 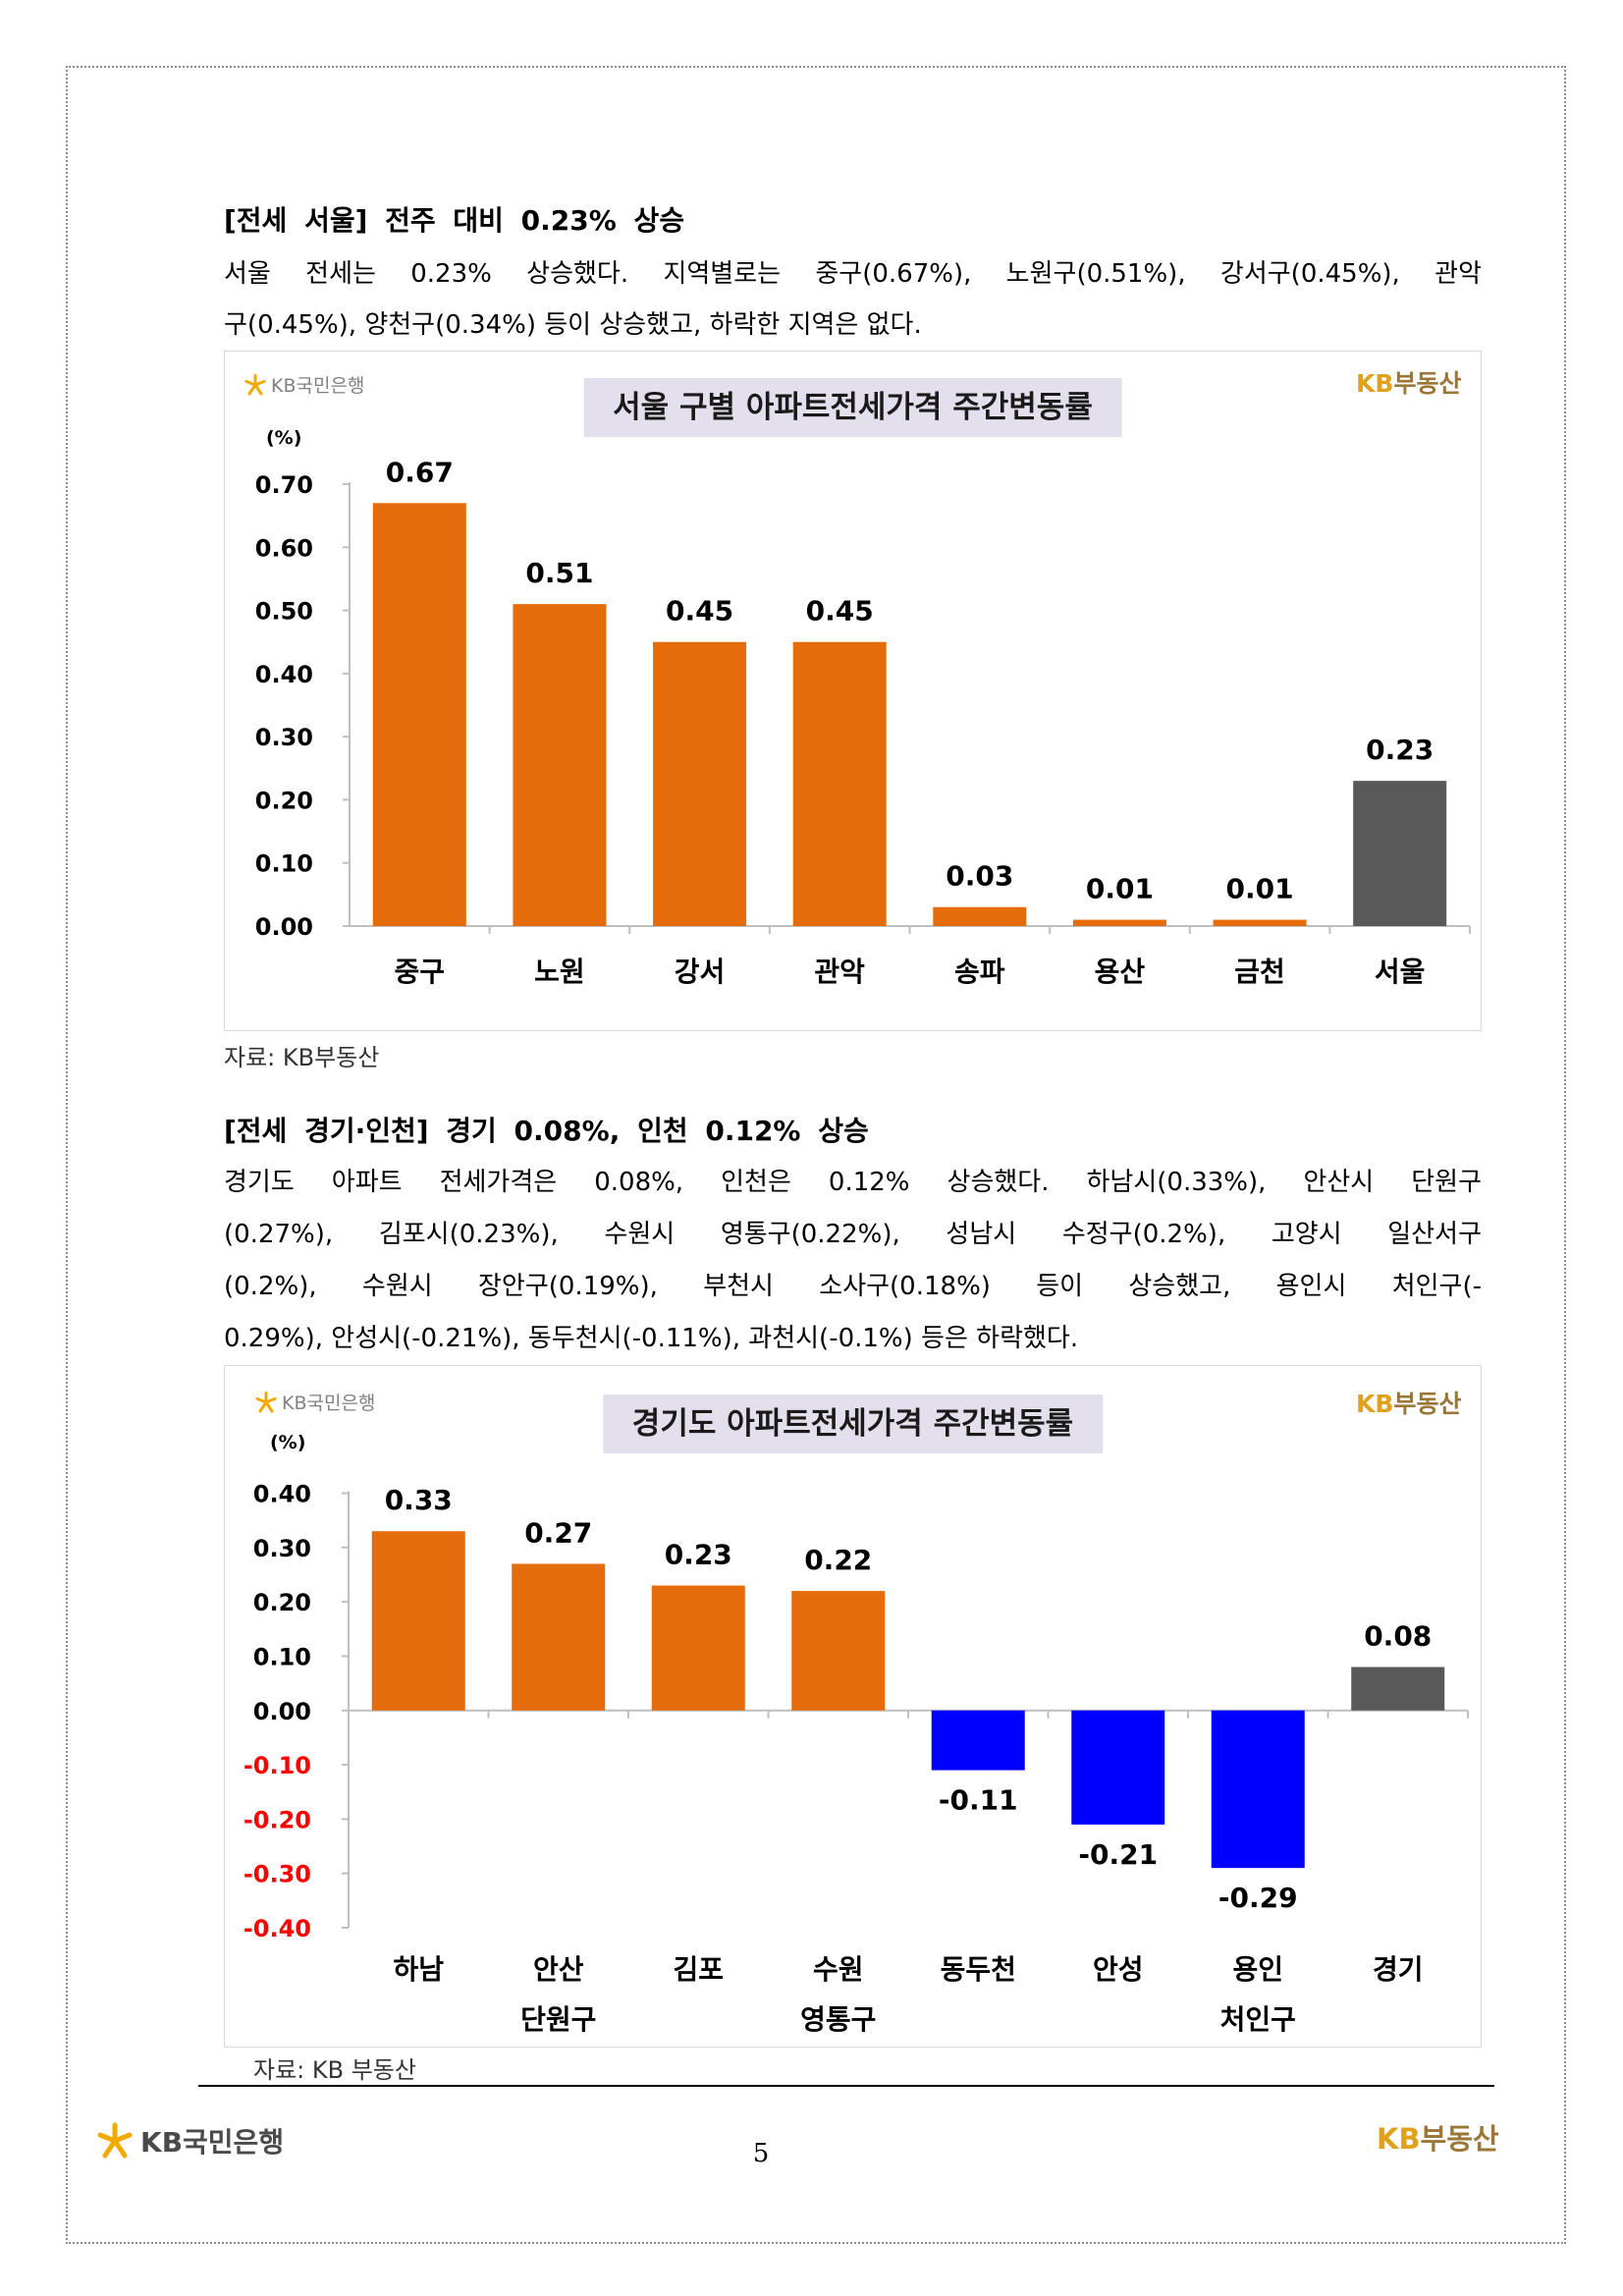 What do you see at coordinates (213, 2142) in the screenshot?
I see `footer-bank-logo-text: KB국민은행` at bounding box center [213, 2142].